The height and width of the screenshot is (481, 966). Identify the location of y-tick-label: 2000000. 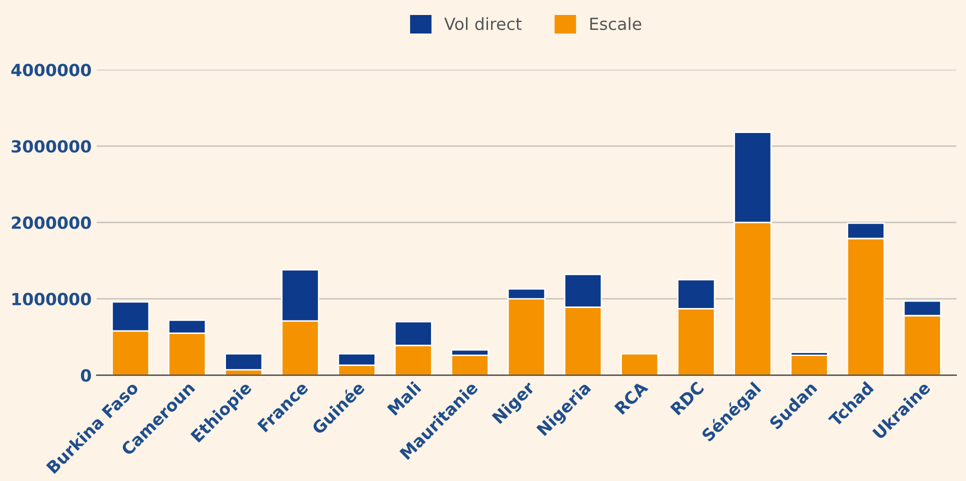
(51, 223).